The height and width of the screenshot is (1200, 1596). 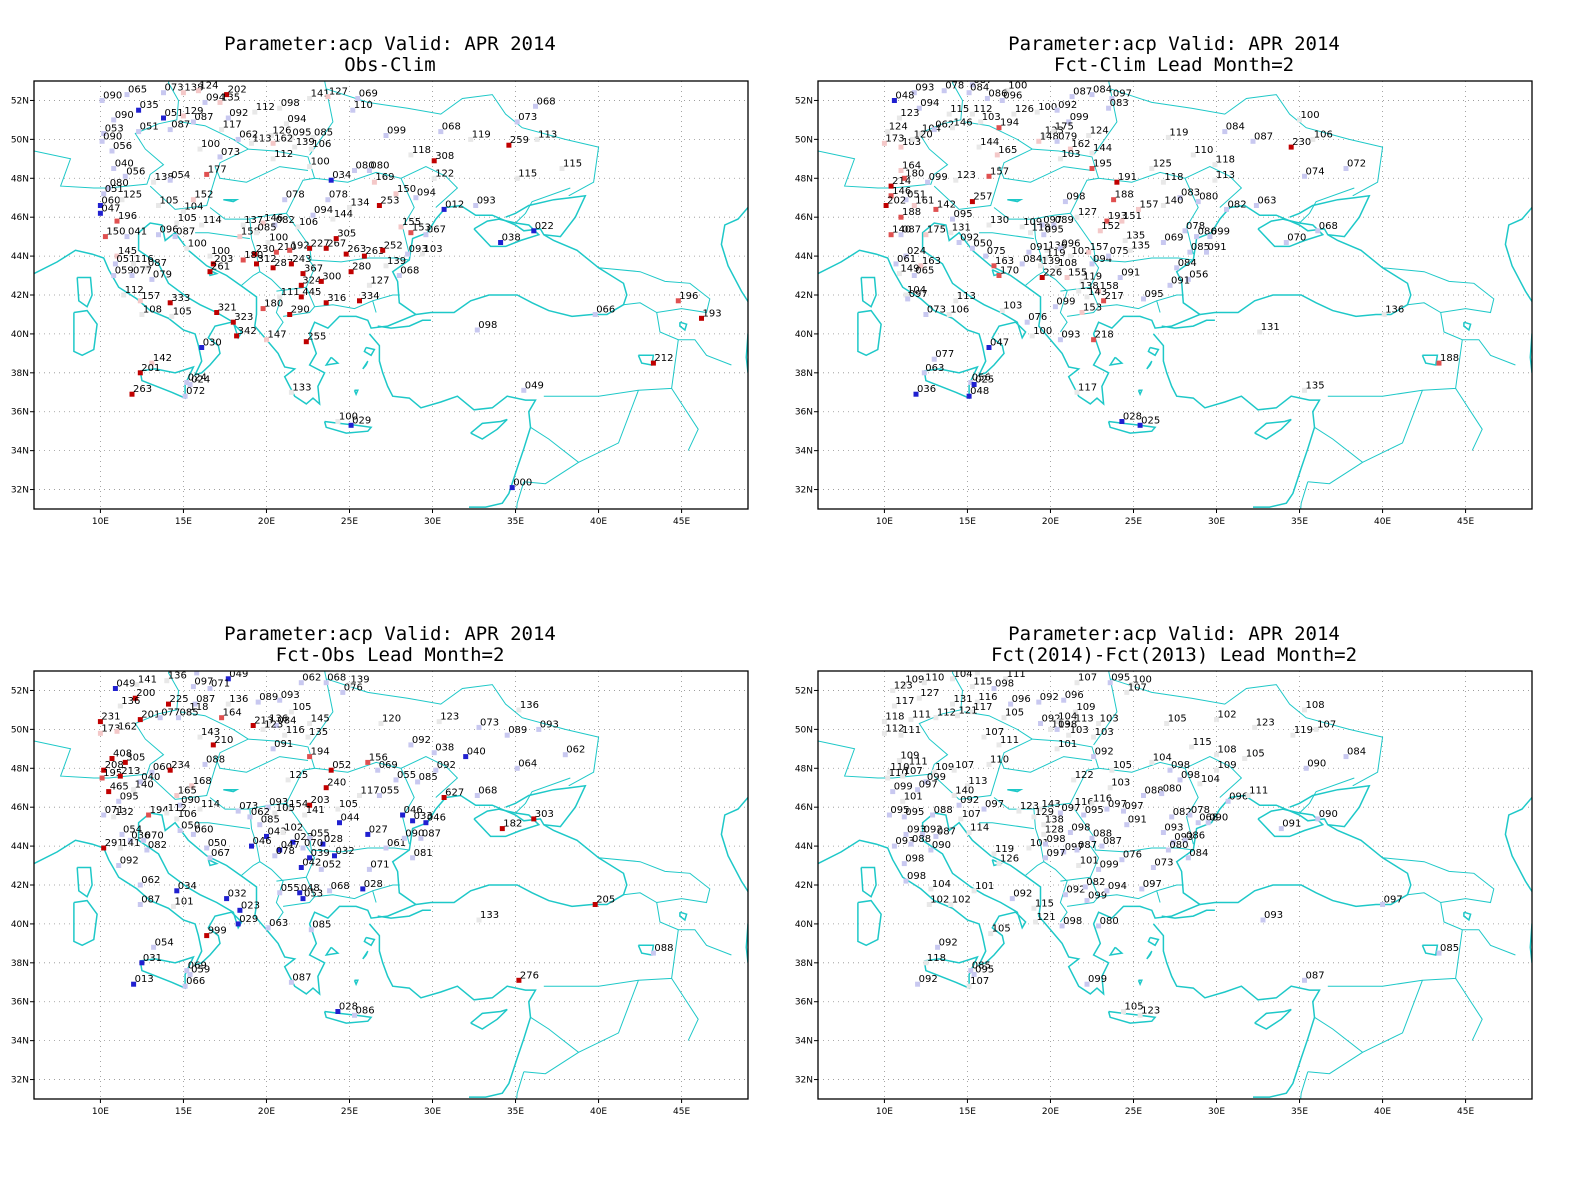 What do you see at coordinates (1102, 148) in the screenshot?
I see `station-value: 144` at bounding box center [1102, 148].